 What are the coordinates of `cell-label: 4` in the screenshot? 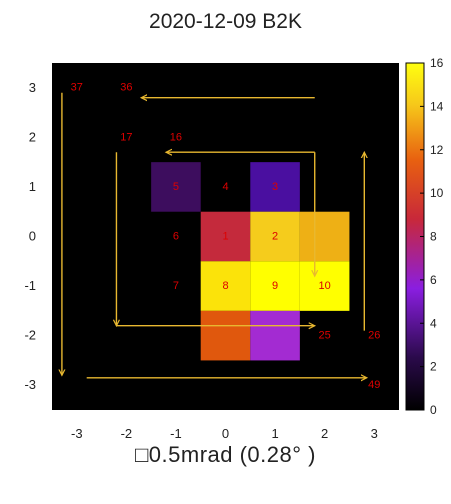 It's located at (225, 187).